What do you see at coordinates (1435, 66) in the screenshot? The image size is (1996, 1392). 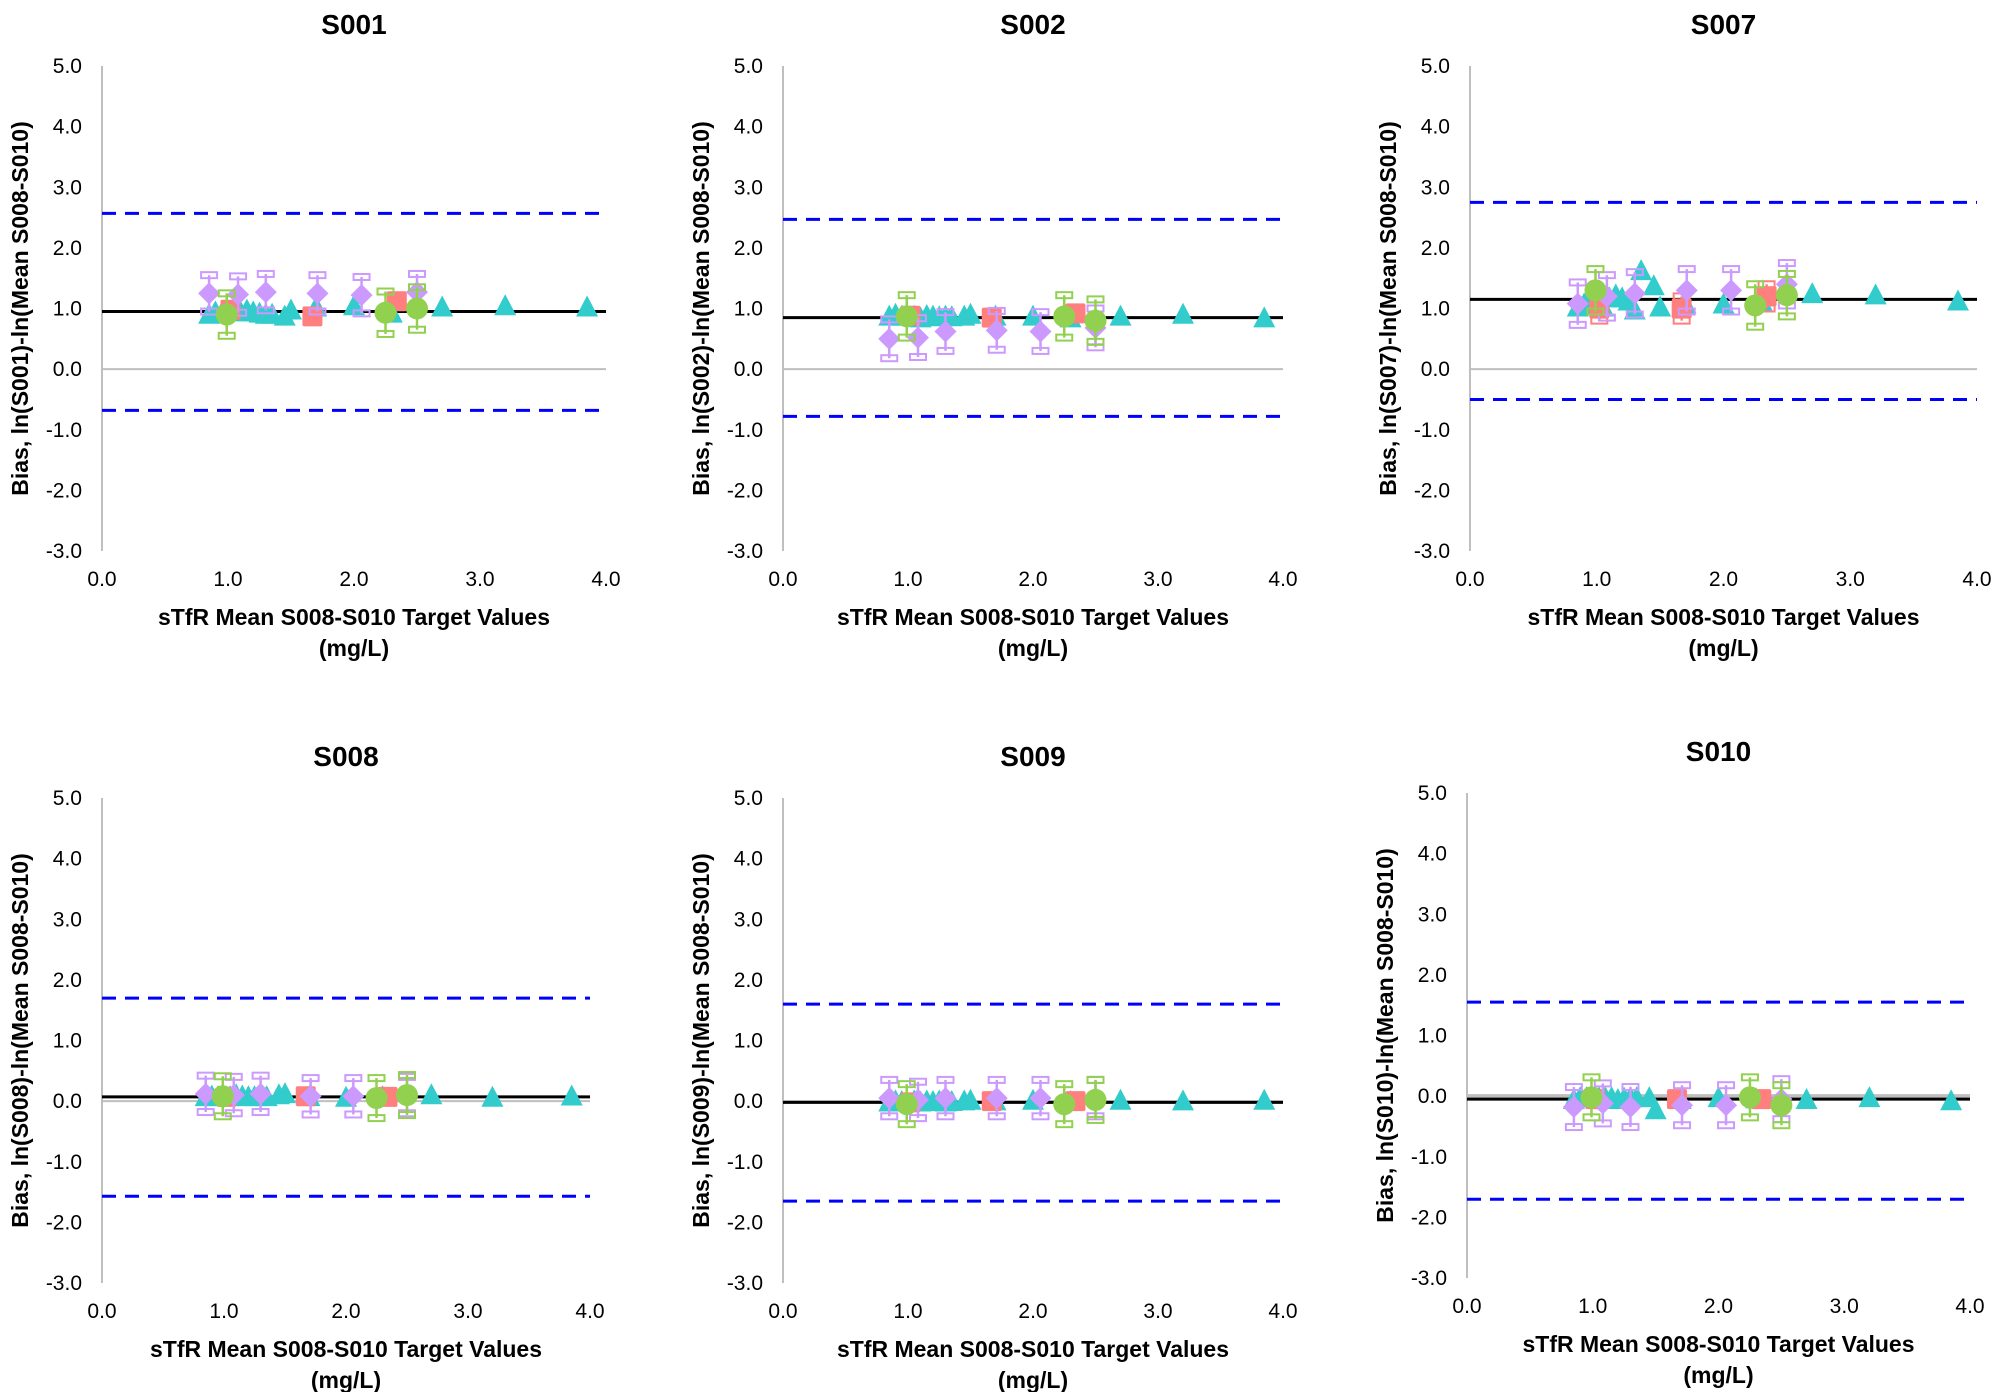 I see `y-tick-label: 5.0` at bounding box center [1435, 66].